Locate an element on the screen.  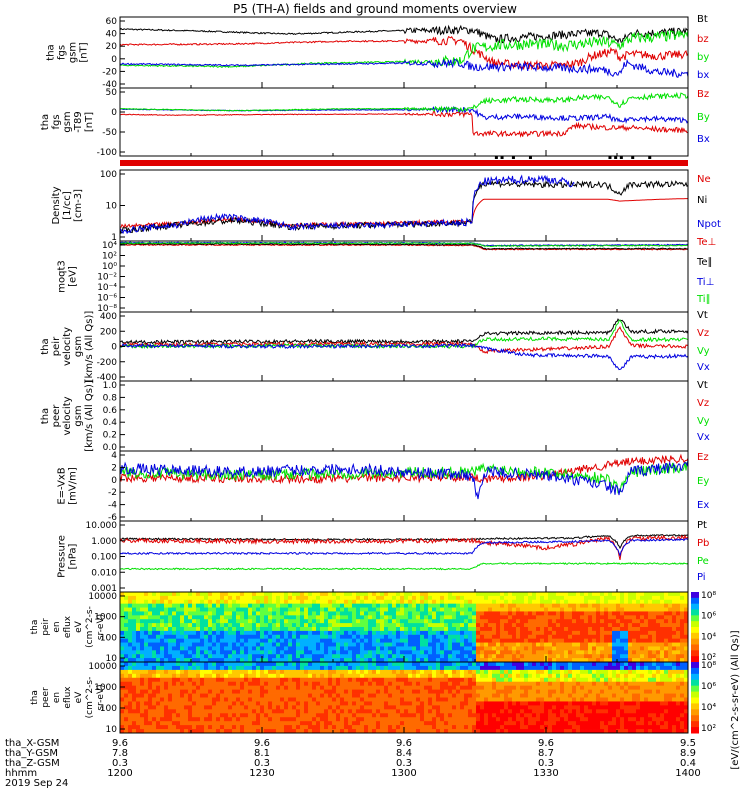
y-axis-label-line: (cm^2-s- is located at coordinates (90, 627).